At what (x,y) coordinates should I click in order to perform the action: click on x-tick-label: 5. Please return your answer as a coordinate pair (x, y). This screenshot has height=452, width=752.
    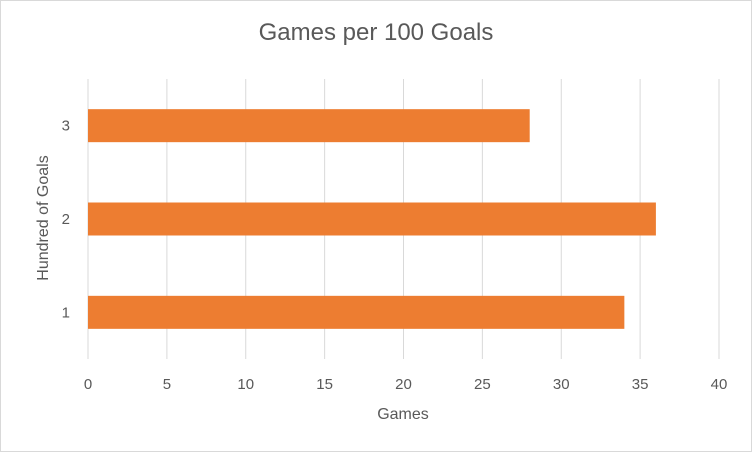
    Looking at the image, I should click on (167, 384).